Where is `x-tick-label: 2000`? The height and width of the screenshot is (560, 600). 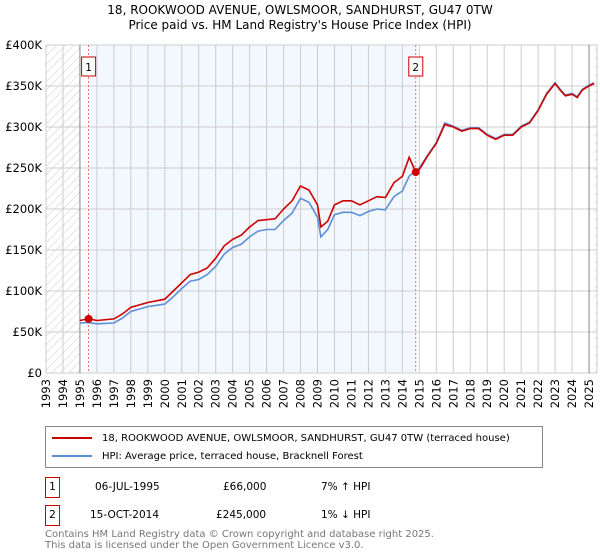 x-tick-label: 2000 is located at coordinates (165, 393).